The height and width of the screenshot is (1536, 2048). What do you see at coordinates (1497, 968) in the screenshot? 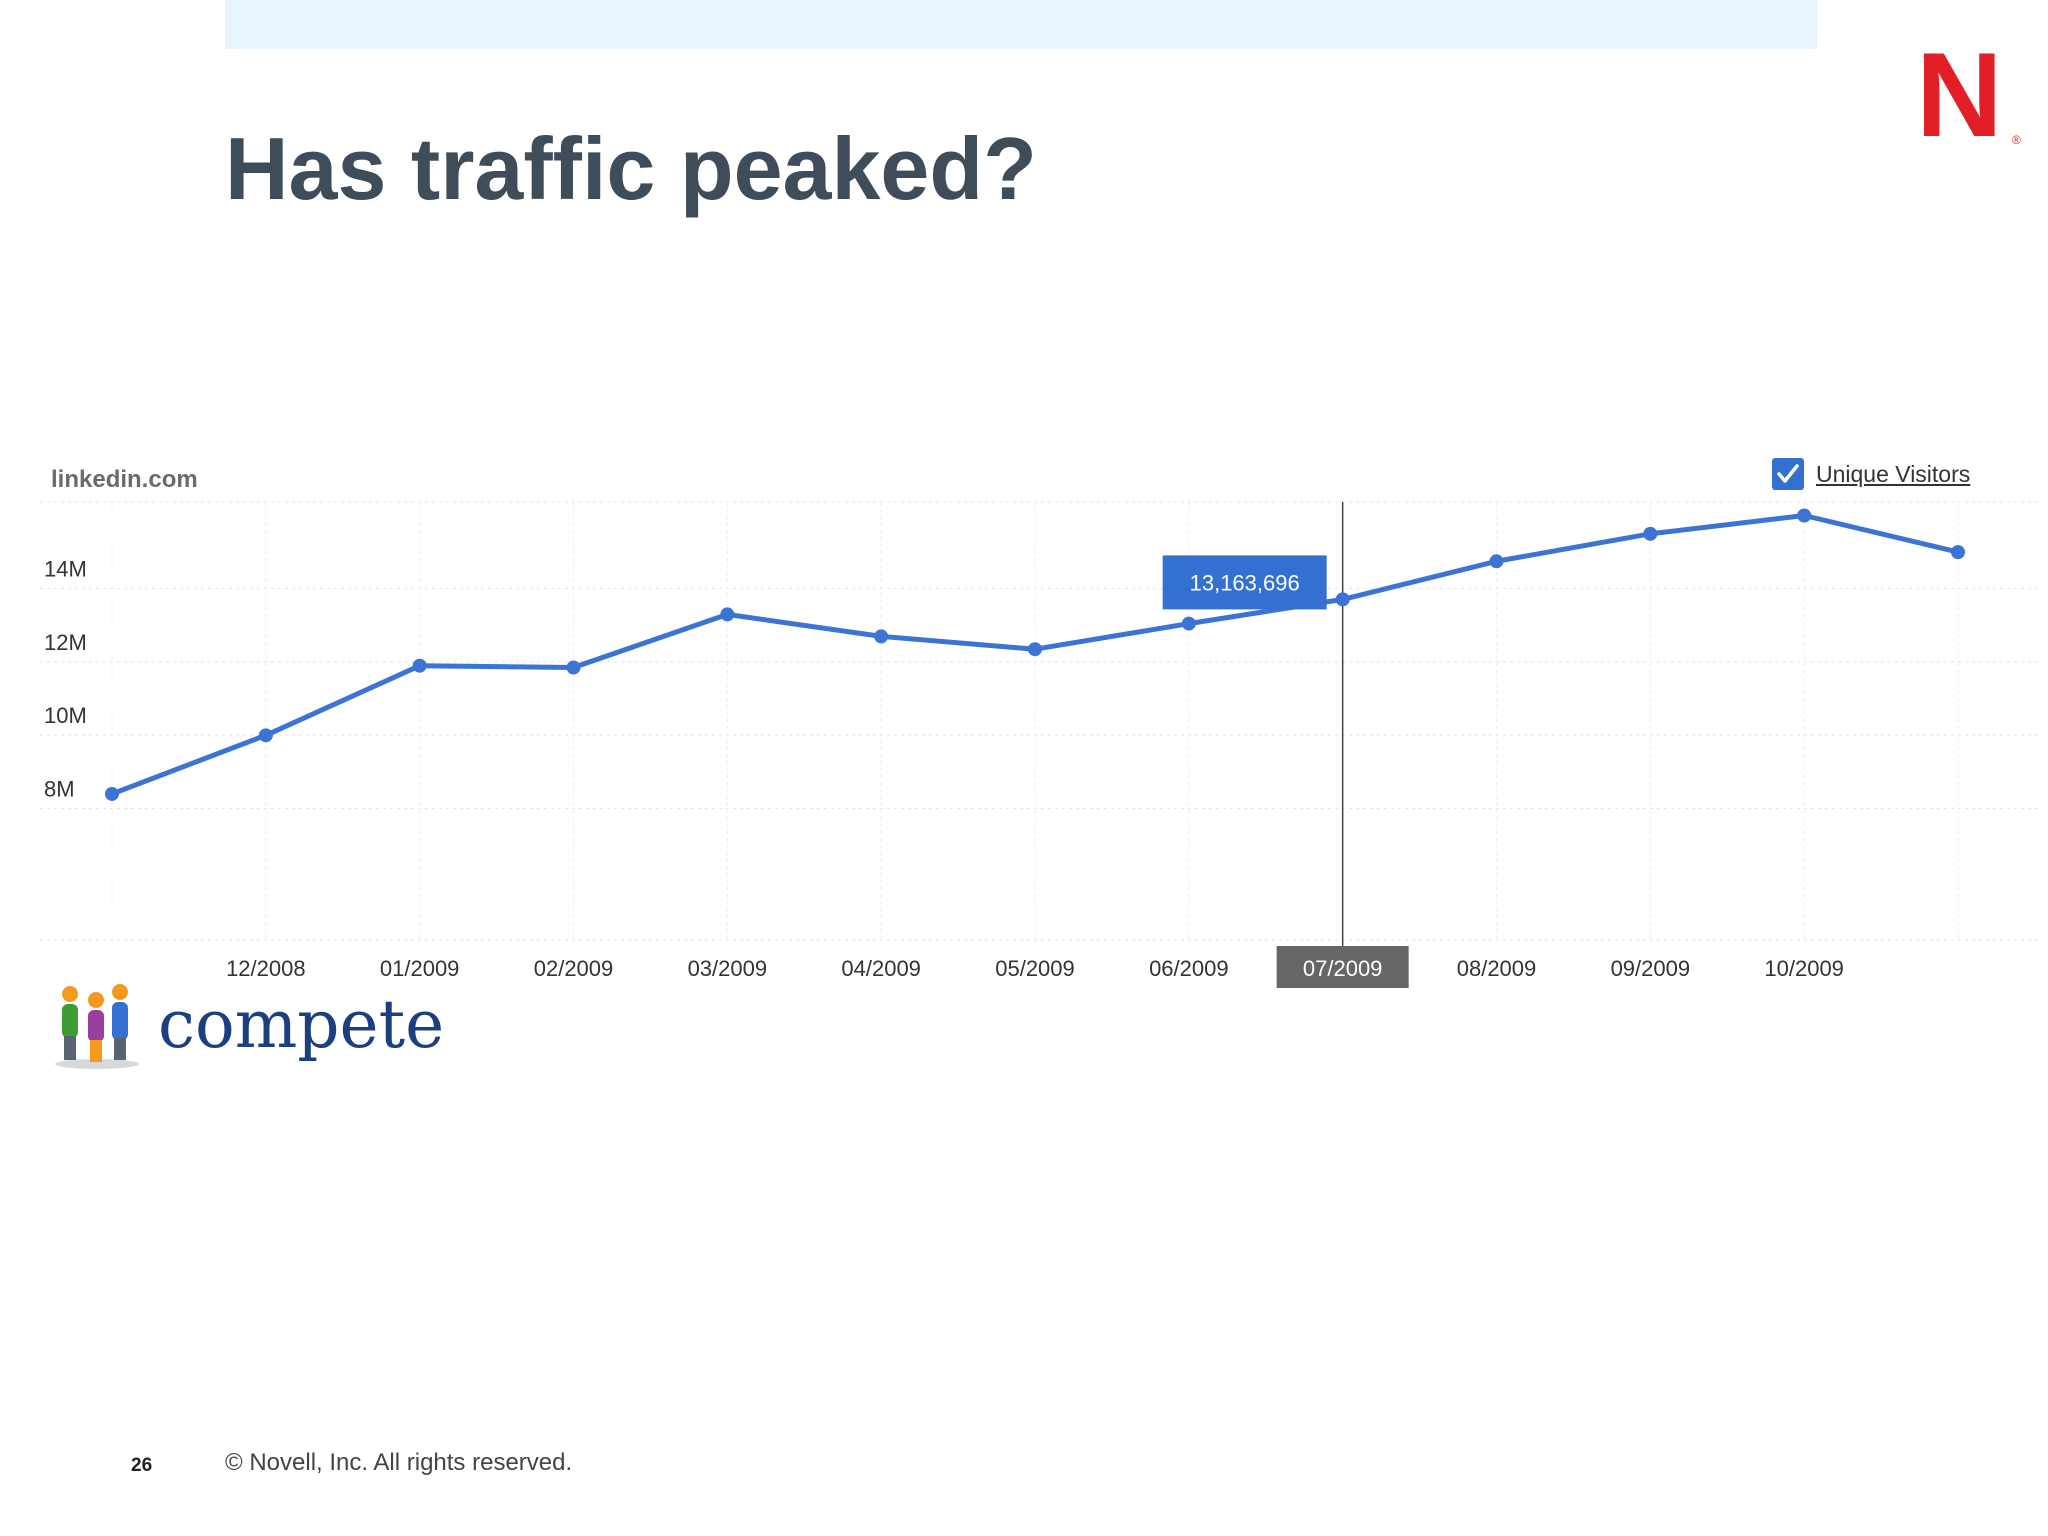
I see `x-tick-label: 08/2009` at bounding box center [1497, 968].